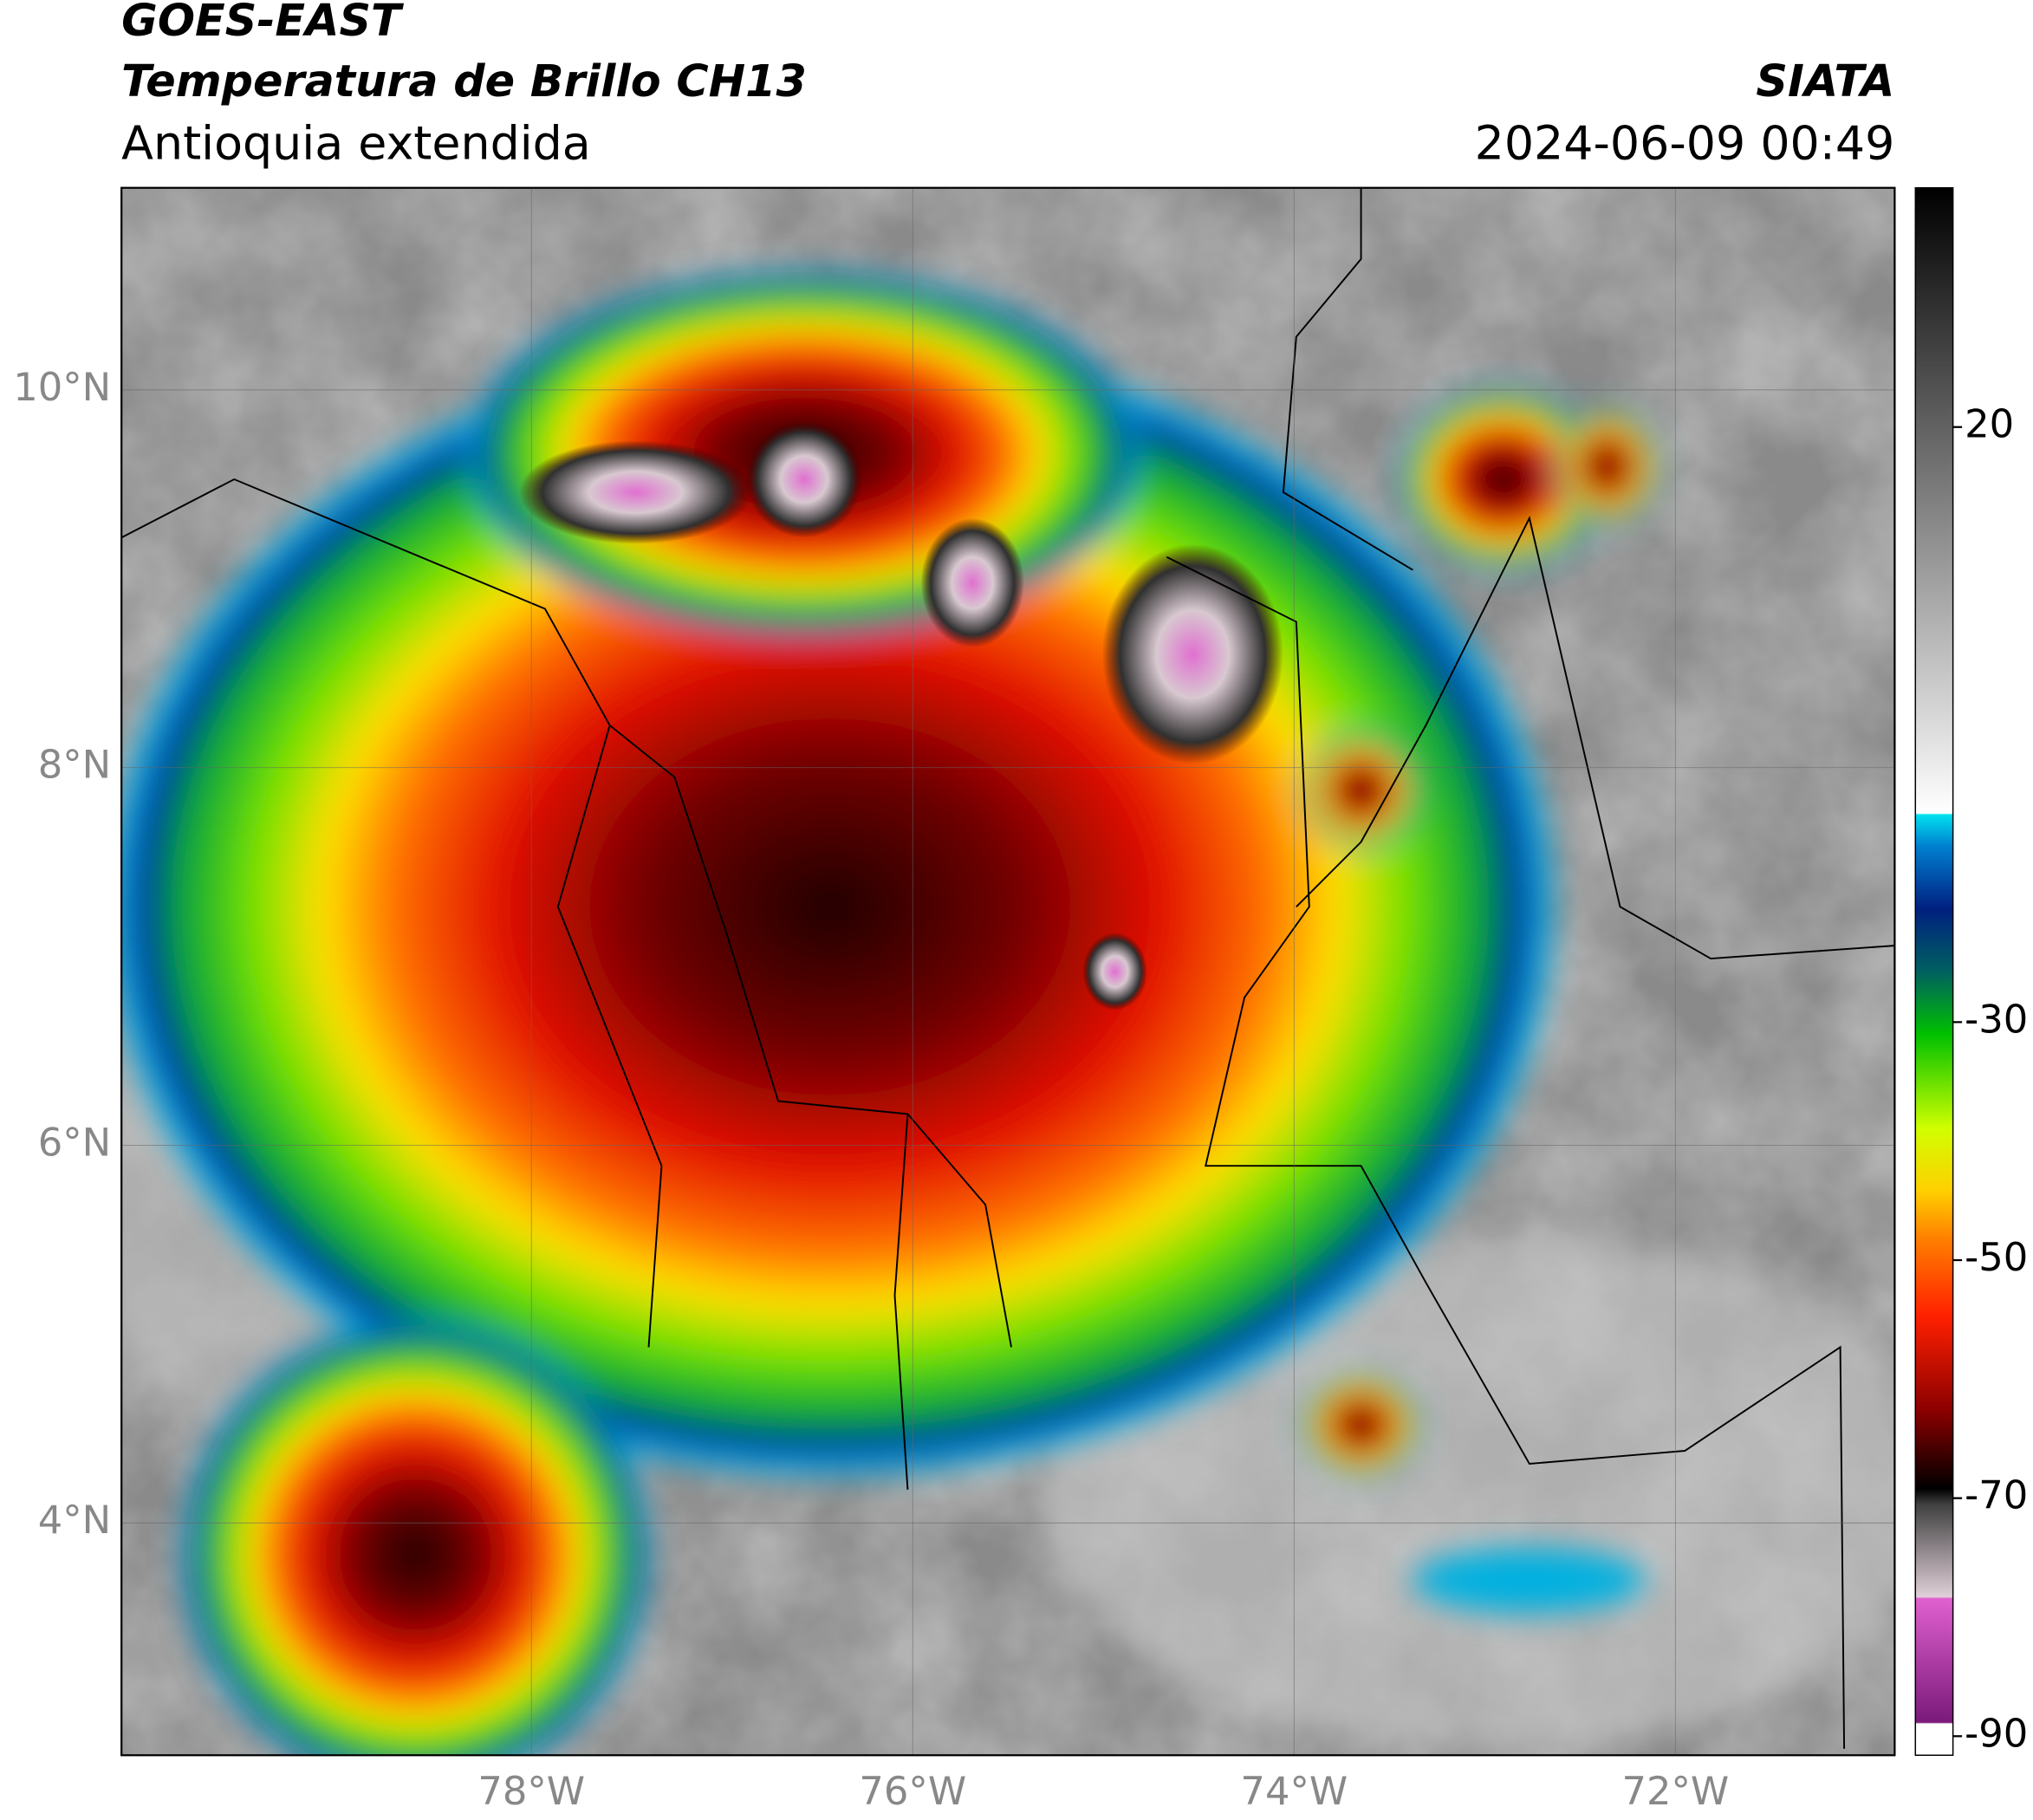 Image resolution: width=2033 pixels, height=1820 pixels. I want to click on subtitle: Antioquia extendida, so click(356, 143).